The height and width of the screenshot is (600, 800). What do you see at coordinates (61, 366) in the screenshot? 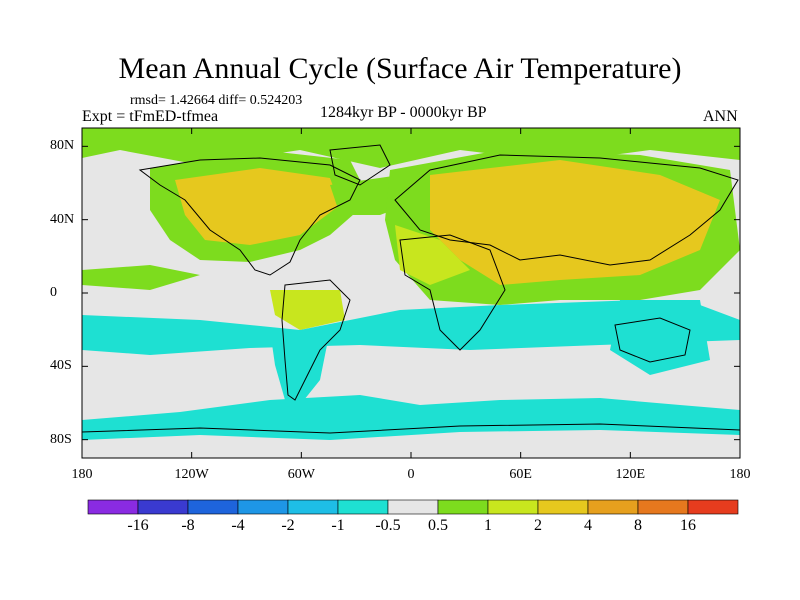
I see `lat-tick-label: 40S` at bounding box center [61, 366].